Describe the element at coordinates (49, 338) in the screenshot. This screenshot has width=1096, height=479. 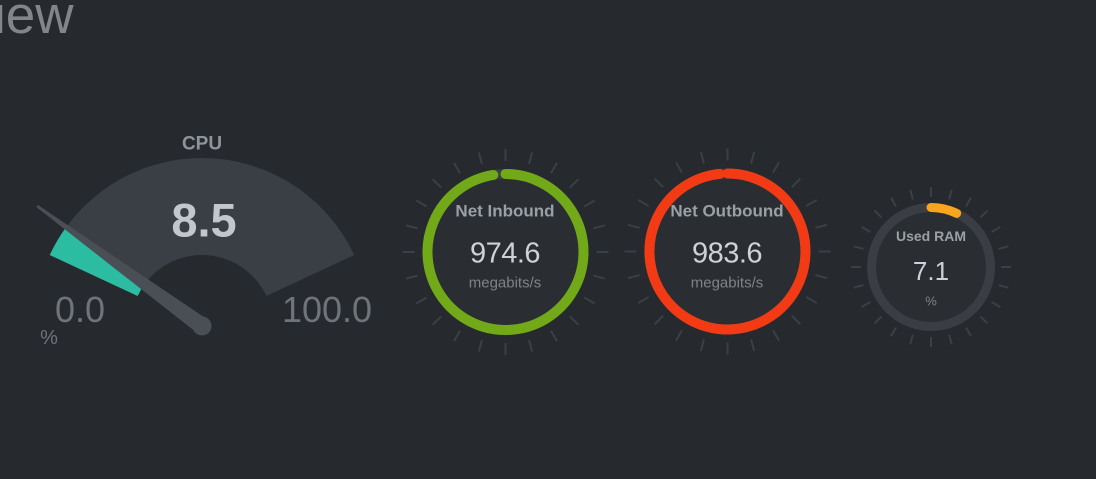
I see `cpu-gauge-unit-label: %` at that location.